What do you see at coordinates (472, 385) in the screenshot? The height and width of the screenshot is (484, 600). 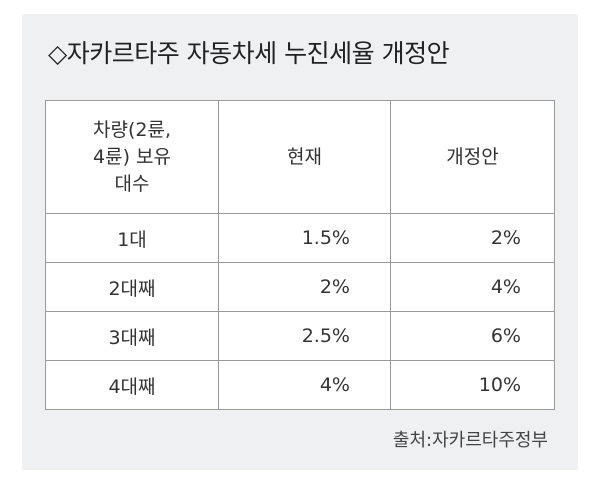 I see `table-cell: 10%` at bounding box center [472, 385].